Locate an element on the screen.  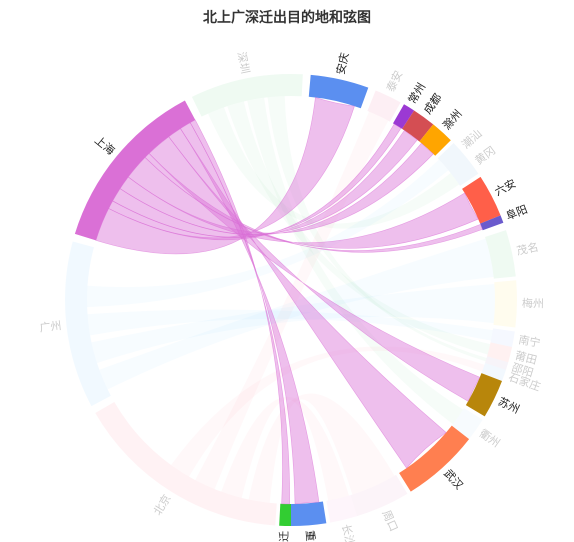
arc-茂名 is located at coordinates (500, 254).